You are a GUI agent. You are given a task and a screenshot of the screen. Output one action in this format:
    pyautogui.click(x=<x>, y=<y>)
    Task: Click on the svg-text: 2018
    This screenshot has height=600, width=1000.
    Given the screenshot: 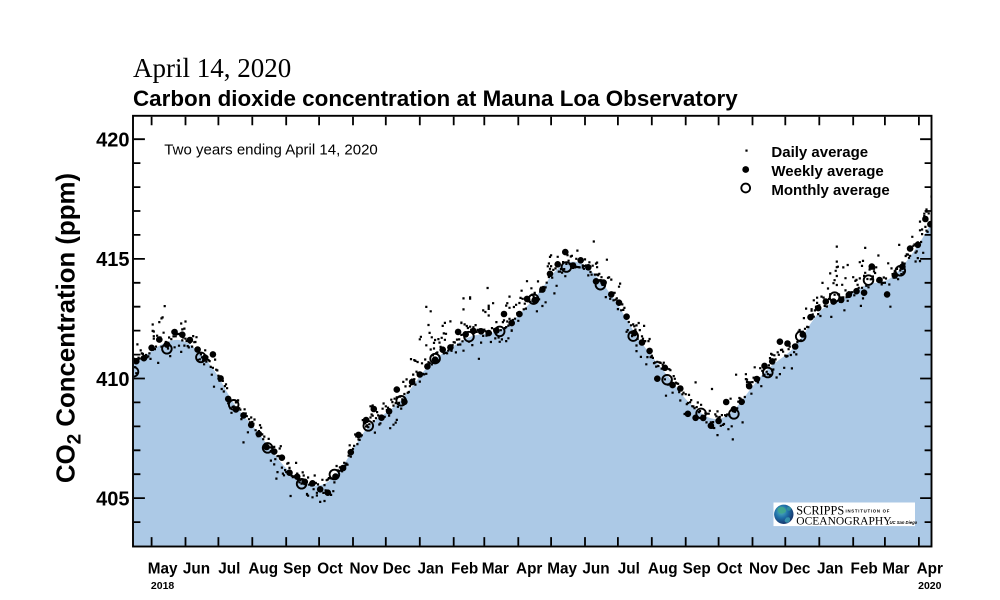 What is the action you would take?
    pyautogui.click(x=163, y=586)
    